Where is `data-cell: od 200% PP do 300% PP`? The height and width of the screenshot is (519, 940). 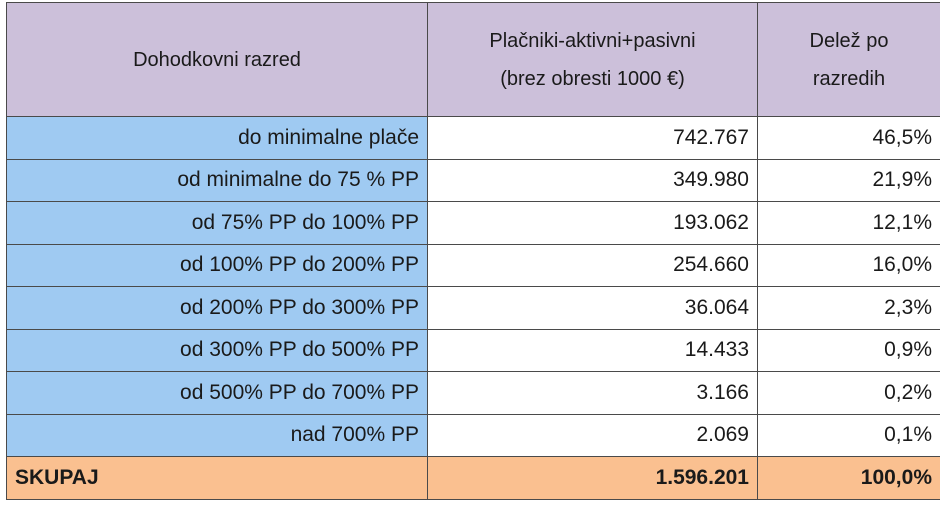 data-cell: od 200% PP do 300% PP is located at coordinates (217, 308).